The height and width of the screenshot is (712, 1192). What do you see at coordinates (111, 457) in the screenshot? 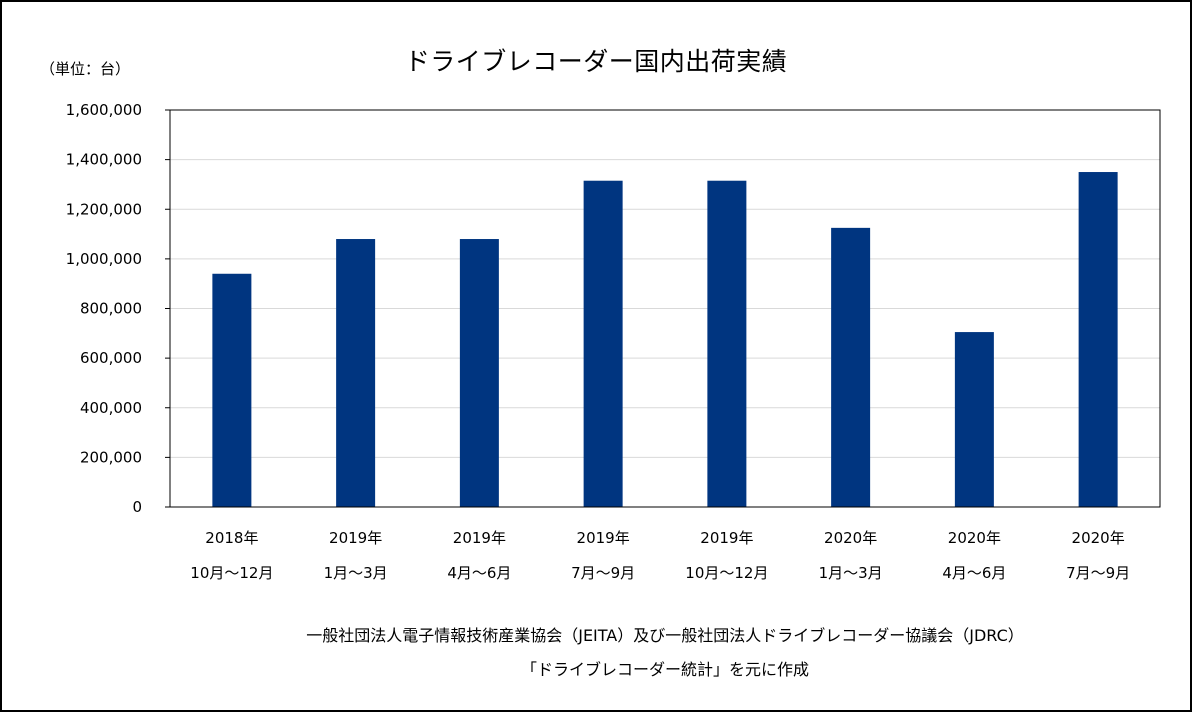
I see `y-tick-label: 200,000` at bounding box center [111, 457].